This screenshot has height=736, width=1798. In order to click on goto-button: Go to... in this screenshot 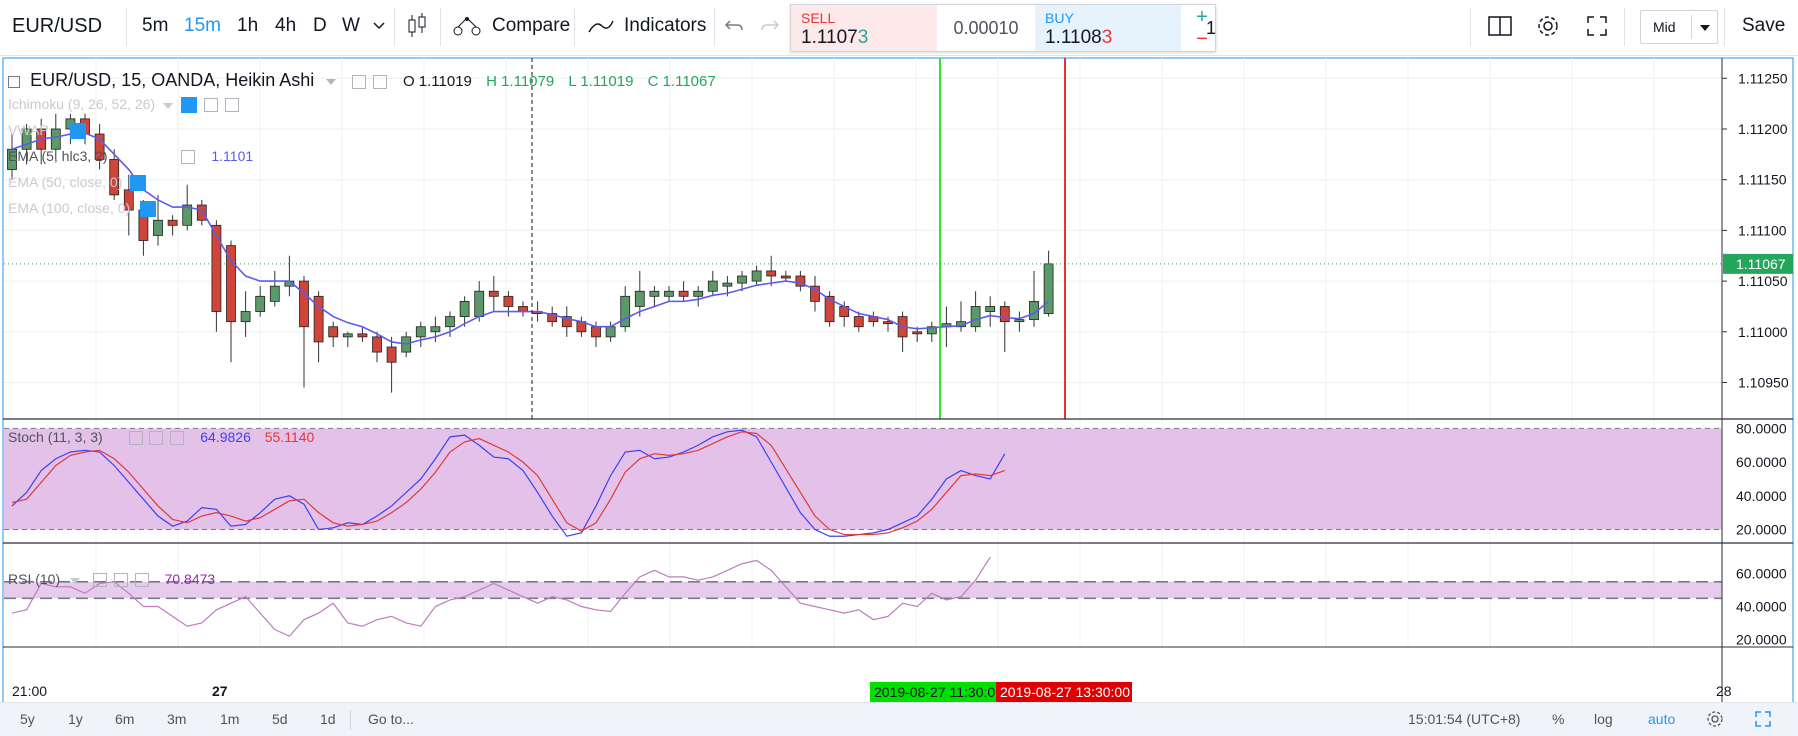, I will do `click(391, 719)`.